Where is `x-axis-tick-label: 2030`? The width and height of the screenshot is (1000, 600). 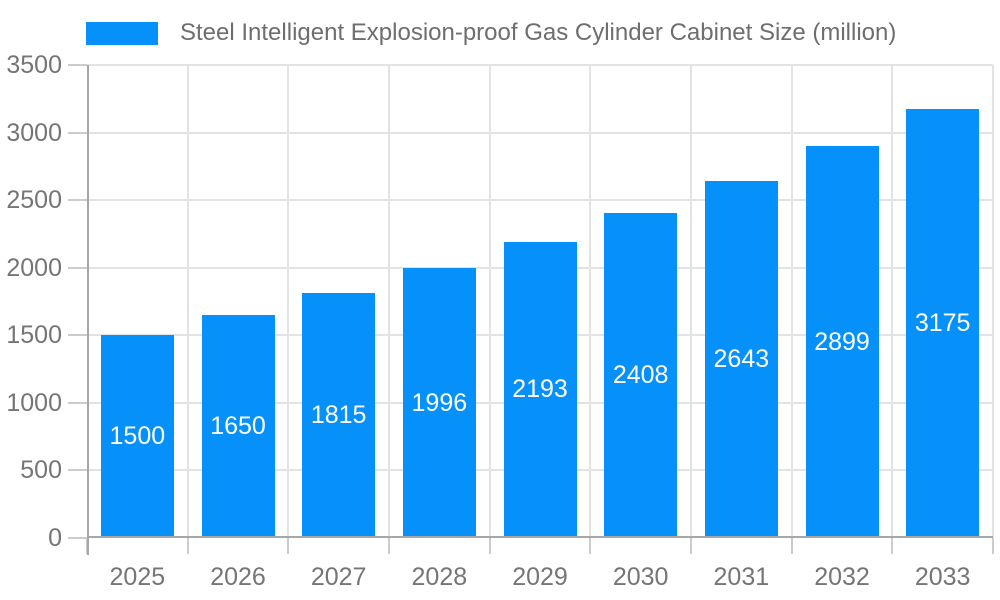
x-axis-tick-label: 2030 is located at coordinates (640, 577).